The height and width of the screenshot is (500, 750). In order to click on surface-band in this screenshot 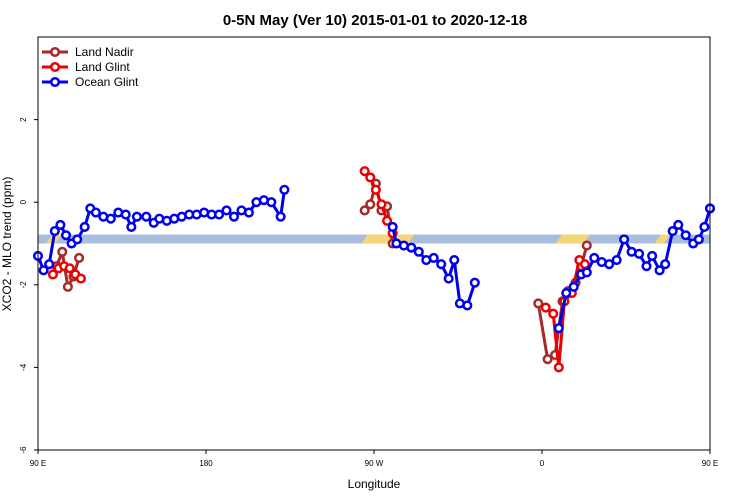, I will do `click(374, 239)`.